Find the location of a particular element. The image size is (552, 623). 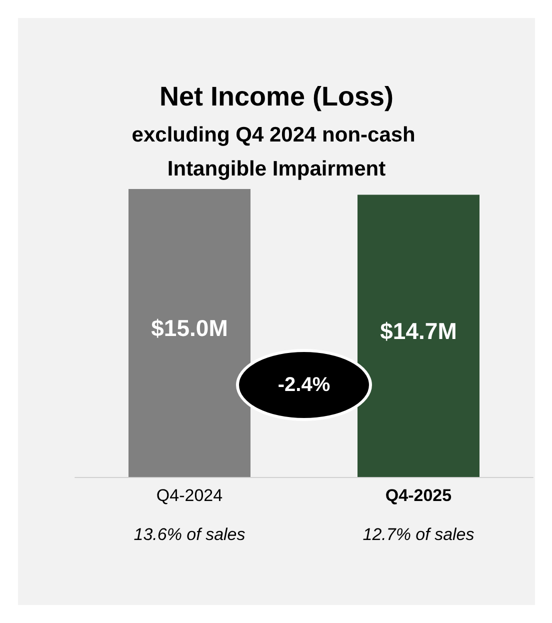

x-tick-label: Q4-2025 is located at coordinates (418, 495).